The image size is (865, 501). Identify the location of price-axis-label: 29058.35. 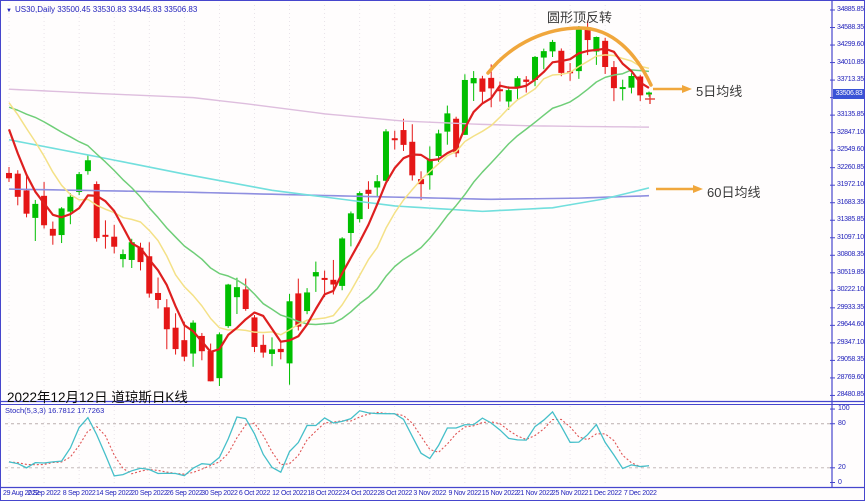
(850, 360).